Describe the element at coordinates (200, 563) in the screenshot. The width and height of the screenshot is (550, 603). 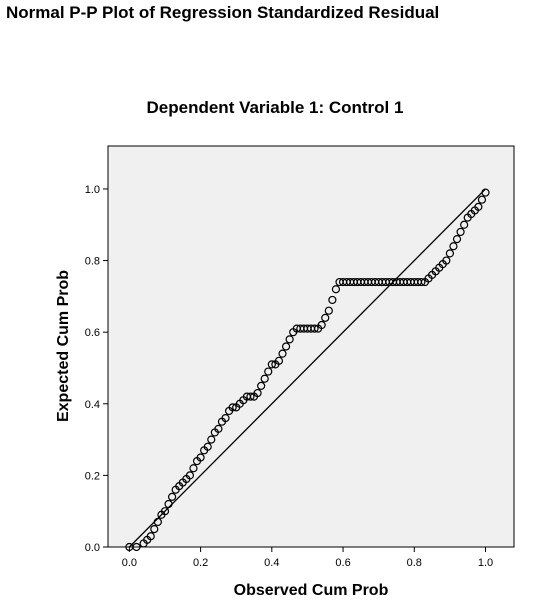
I see `x-tick-label: 0.2` at that location.